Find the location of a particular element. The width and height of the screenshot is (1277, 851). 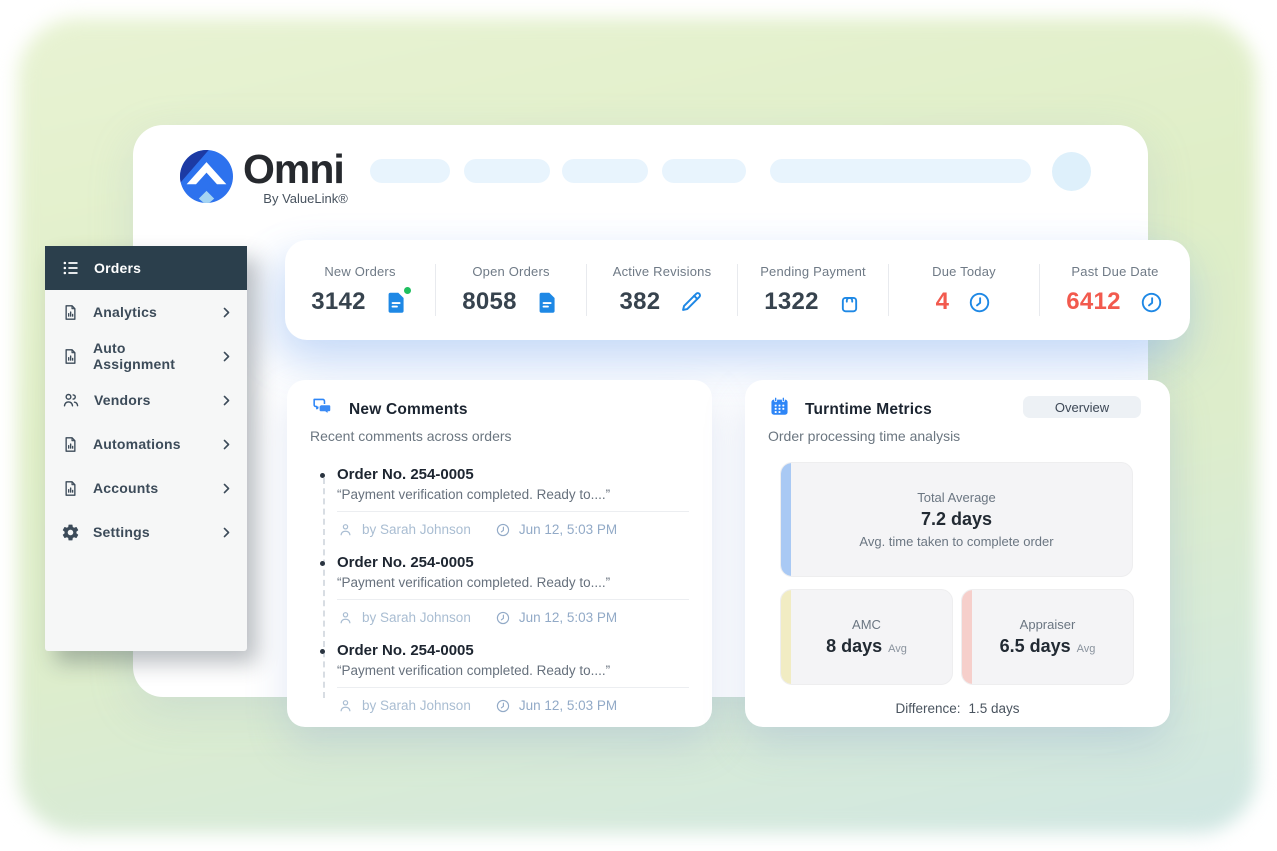

stat-new-orders: New Orders 3142 is located at coordinates (360, 290).